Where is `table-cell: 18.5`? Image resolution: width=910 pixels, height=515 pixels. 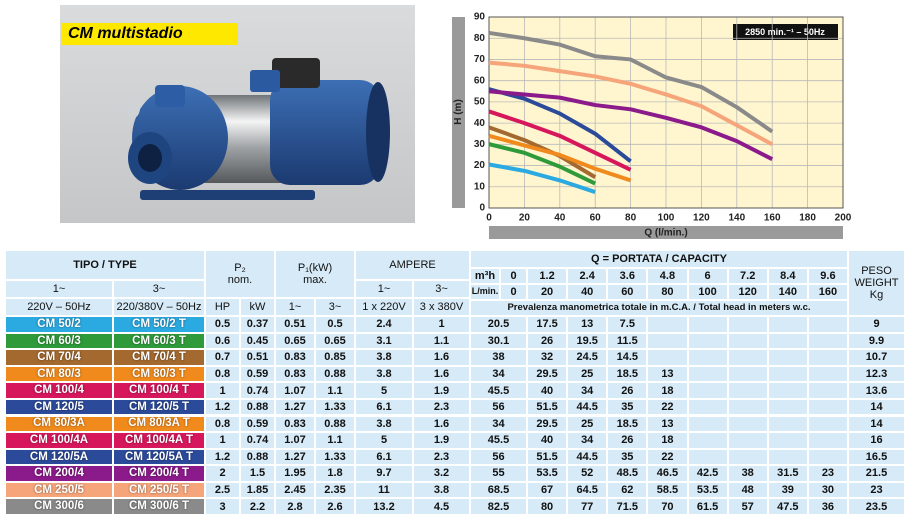
table-cell: 18.5 is located at coordinates (627, 424).